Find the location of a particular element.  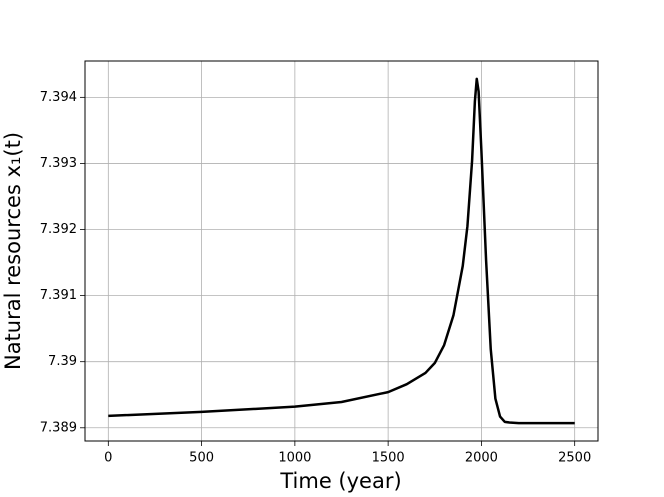

y-tick-label: 7.39 is located at coordinates (62, 361).